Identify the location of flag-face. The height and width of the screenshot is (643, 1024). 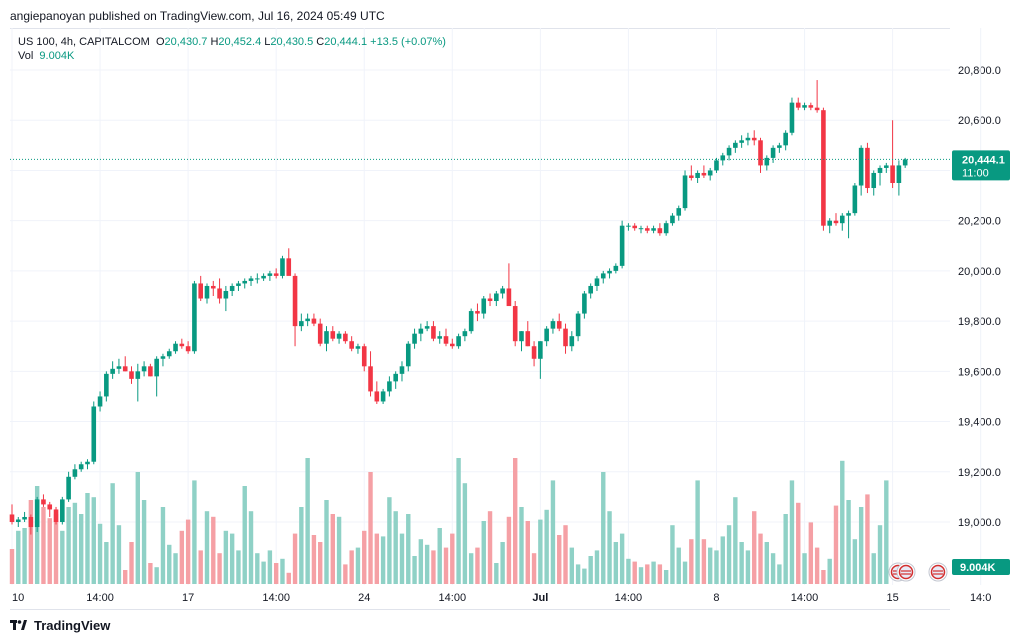
(906, 572).